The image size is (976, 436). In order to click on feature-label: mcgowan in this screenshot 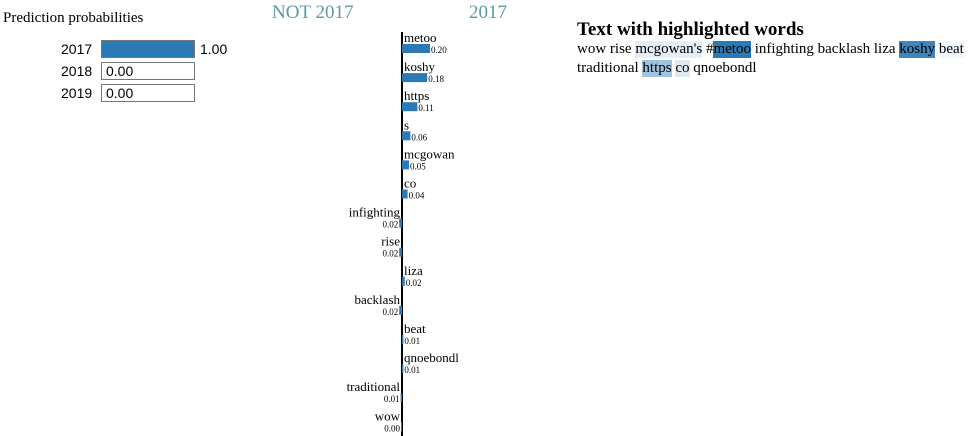, I will do `click(429, 153)`.